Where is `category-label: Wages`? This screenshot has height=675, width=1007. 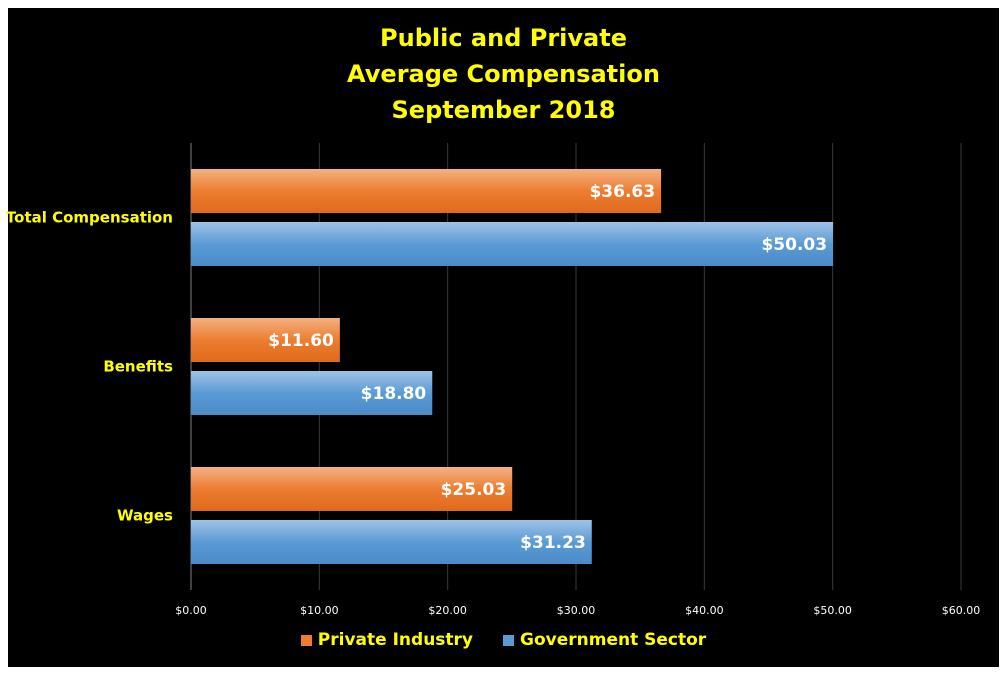
category-label: Wages is located at coordinates (145, 516).